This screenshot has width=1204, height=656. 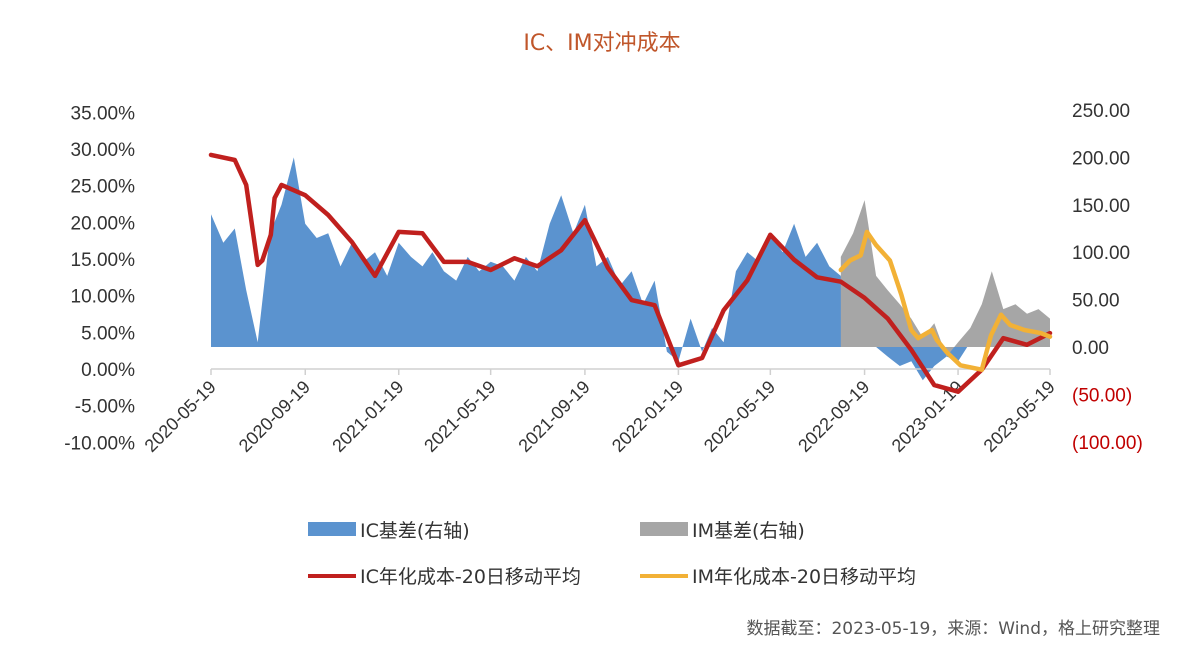 What do you see at coordinates (1101, 158) in the screenshot?
I see `right-tick-label: 200.00` at bounding box center [1101, 158].